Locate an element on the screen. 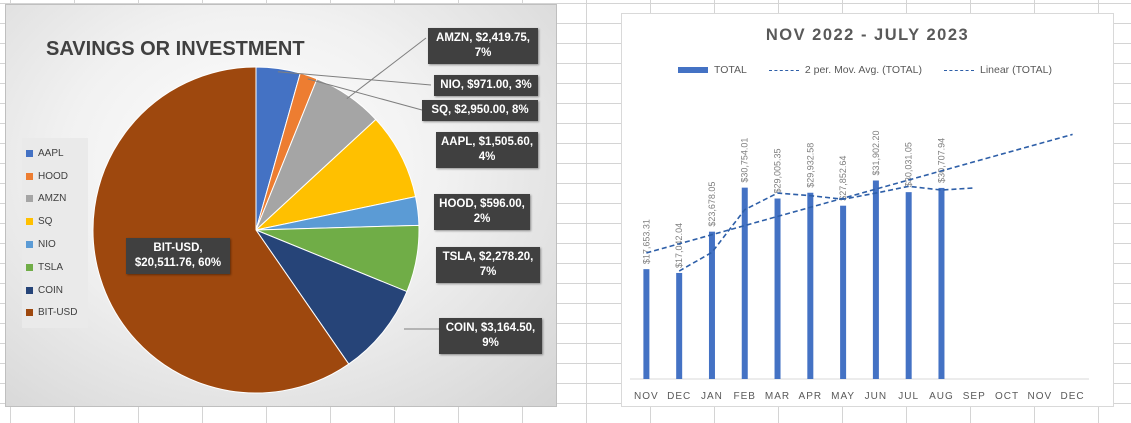 Image resolution: width=1131 pixels, height=423 pixels. bar-jan is located at coordinates (711, 305).